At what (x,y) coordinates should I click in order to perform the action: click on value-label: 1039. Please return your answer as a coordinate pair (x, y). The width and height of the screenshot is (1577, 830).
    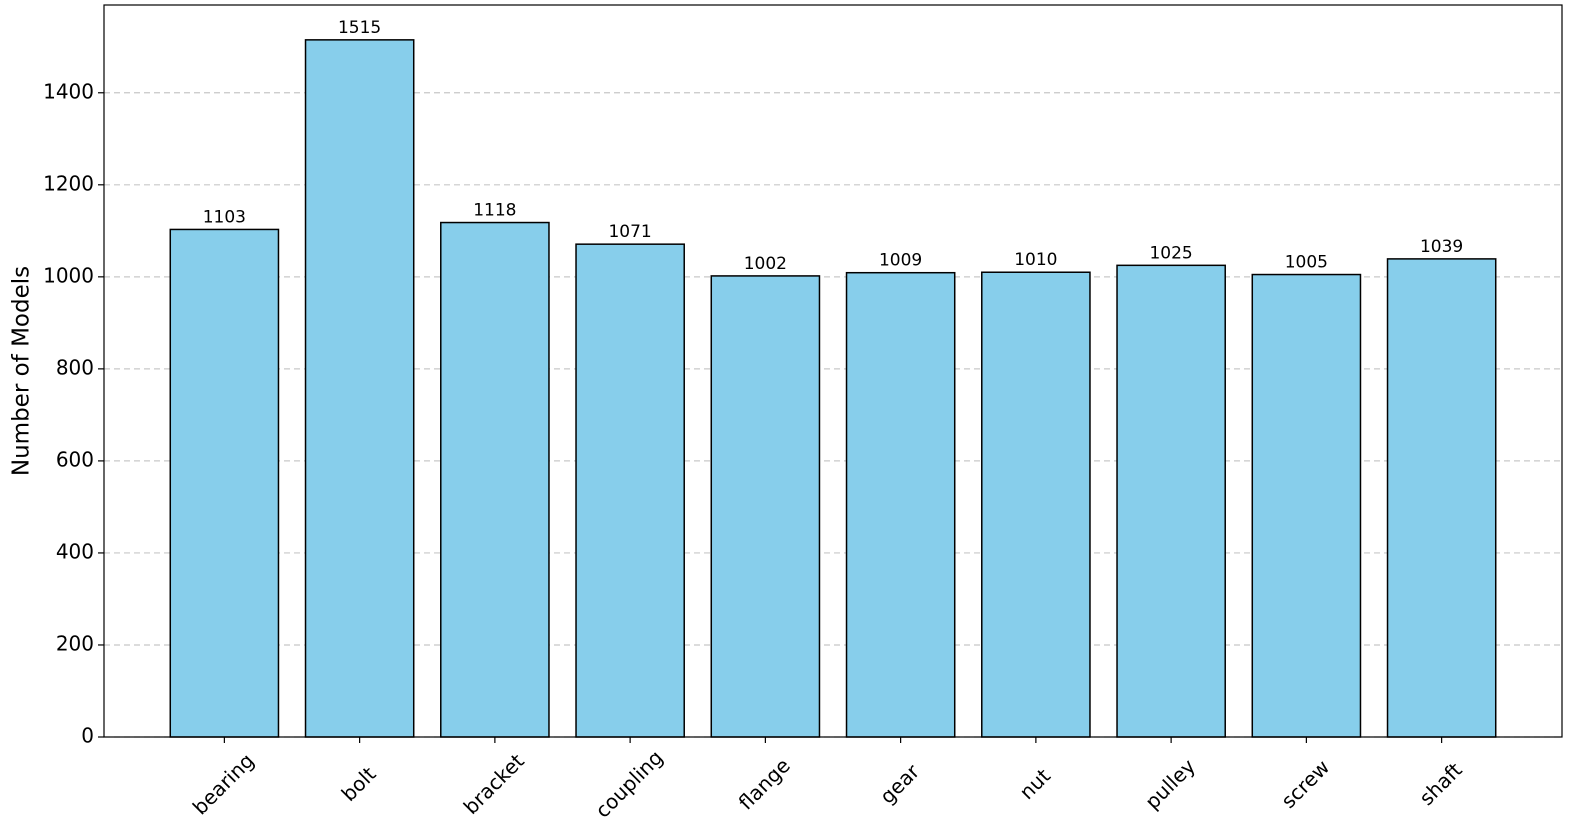
    Looking at the image, I should click on (1441, 247).